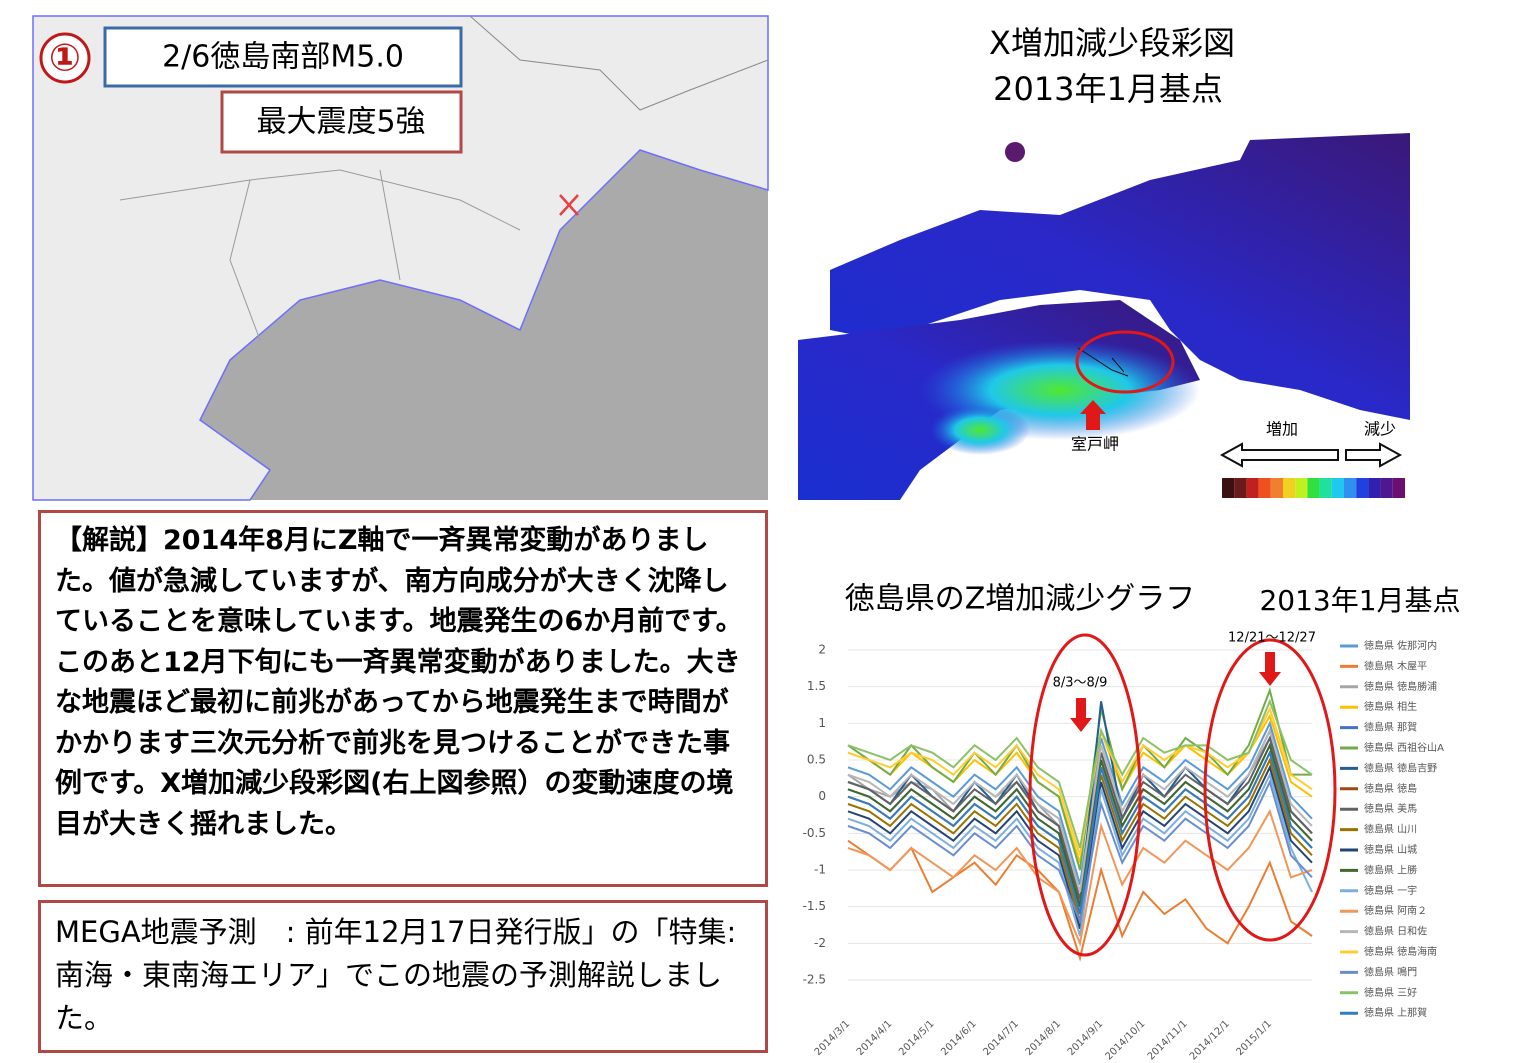 This screenshot has height=1063, width=1517. I want to click on legend-label: 徳島県 徳島海南, so click(1400, 951).